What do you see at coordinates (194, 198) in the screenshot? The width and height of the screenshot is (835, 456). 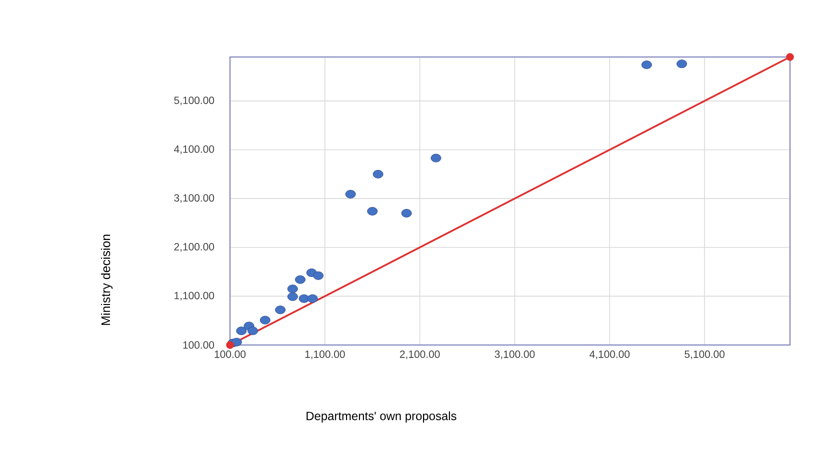 I see `y-tick-label: 3,100.00` at bounding box center [194, 198].